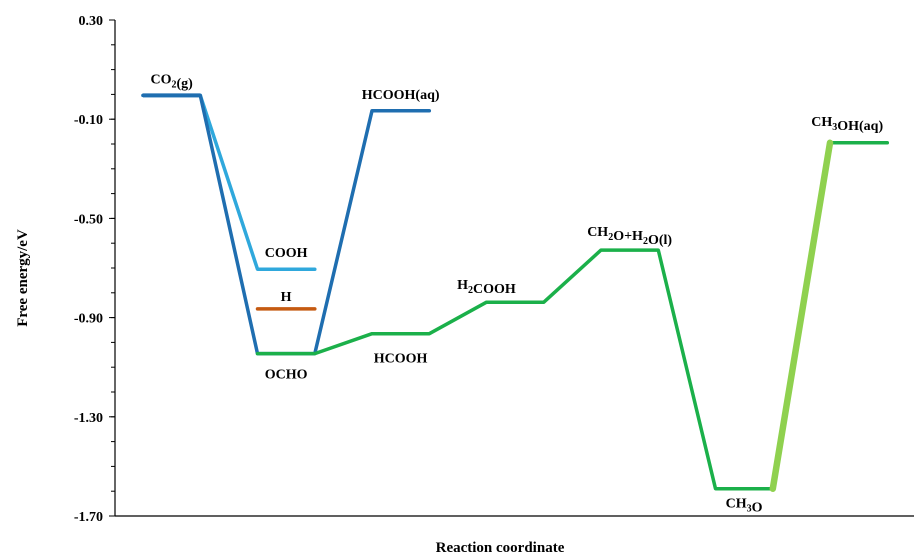  Describe the element at coordinates (23, 278) in the screenshot. I see `y-axis-title: Free energy/eV` at that location.